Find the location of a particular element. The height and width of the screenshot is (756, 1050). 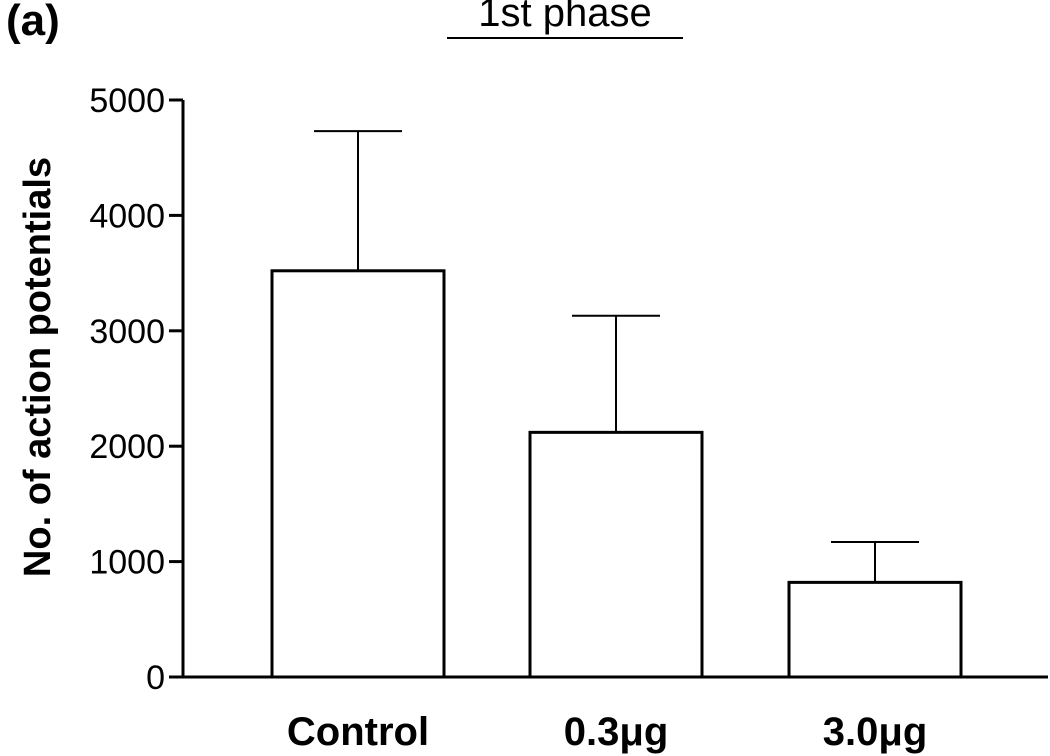

y-tick-label-3: 3000 is located at coordinates (127, 332).